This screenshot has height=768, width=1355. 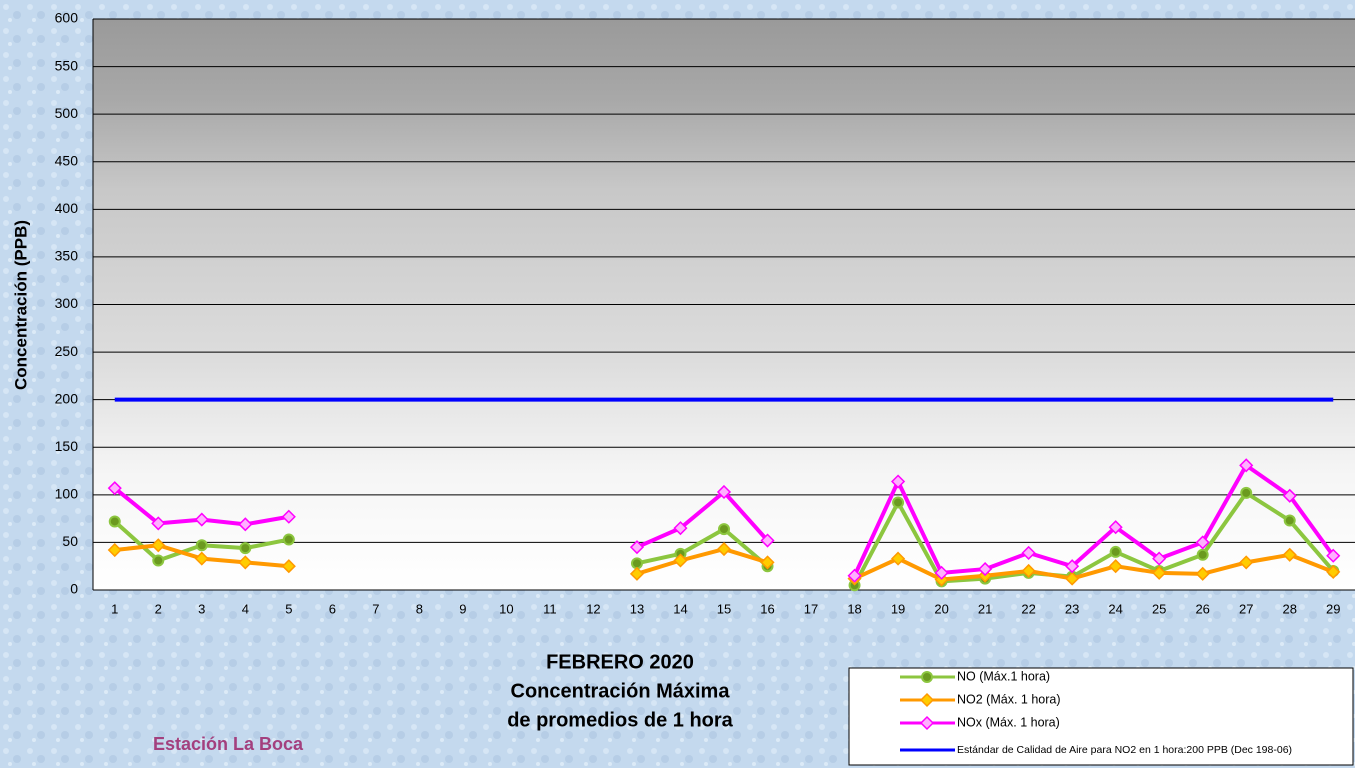 I want to click on chart-title: Concentración Máxima, so click(x=621, y=691).